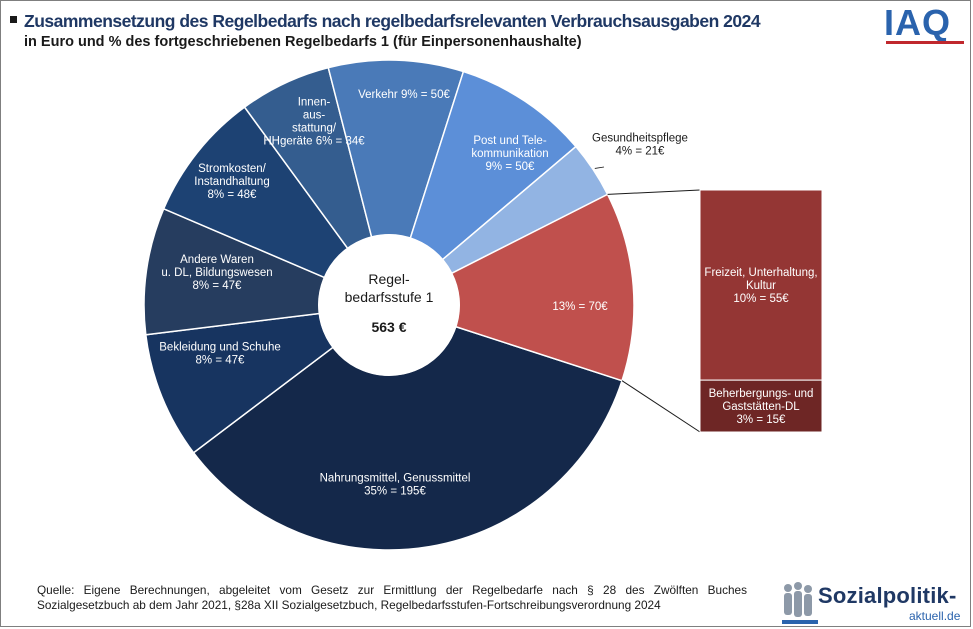 Image resolution: width=973 pixels, height=629 pixels. What do you see at coordinates (231, 182) in the screenshot?
I see `slice-label-stromkosten-instandhaltung: Stromkosten/Instandhaltung 8% = 48€` at bounding box center [231, 182].